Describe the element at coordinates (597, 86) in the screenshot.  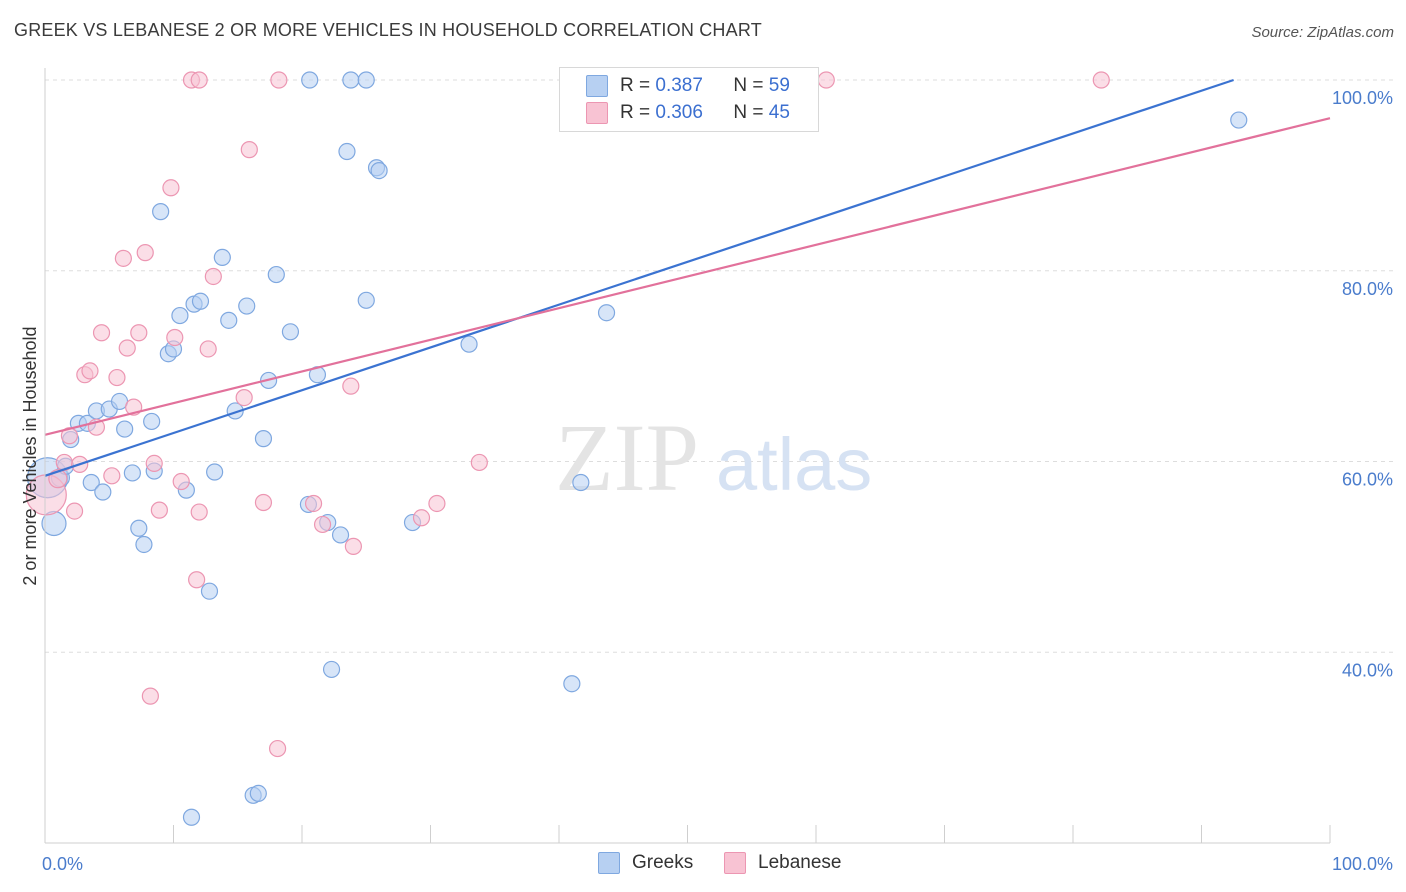
I see `legend-swatch-greeks` at that location.